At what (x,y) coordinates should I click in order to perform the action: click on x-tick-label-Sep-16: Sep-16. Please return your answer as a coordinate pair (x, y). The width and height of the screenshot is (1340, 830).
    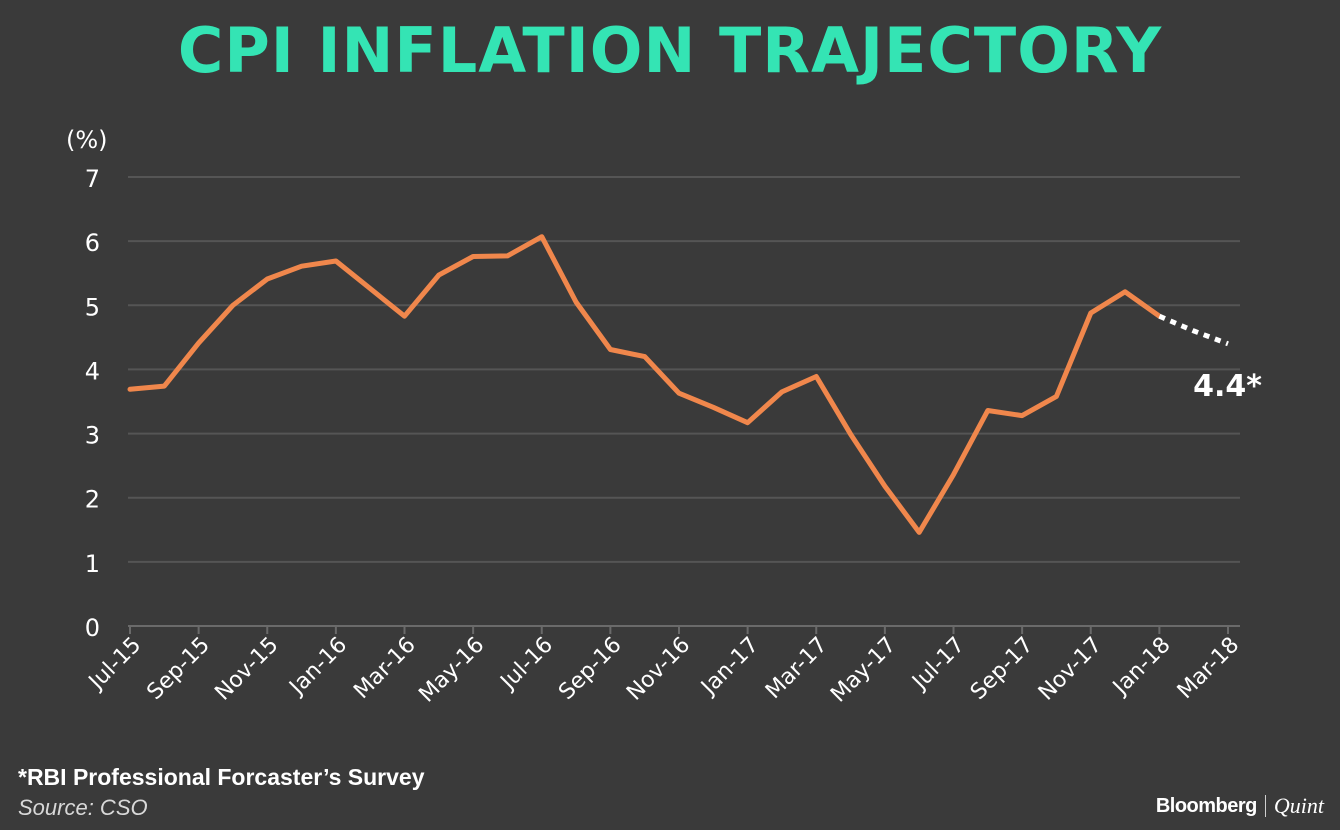
    Looking at the image, I should click on (590, 669).